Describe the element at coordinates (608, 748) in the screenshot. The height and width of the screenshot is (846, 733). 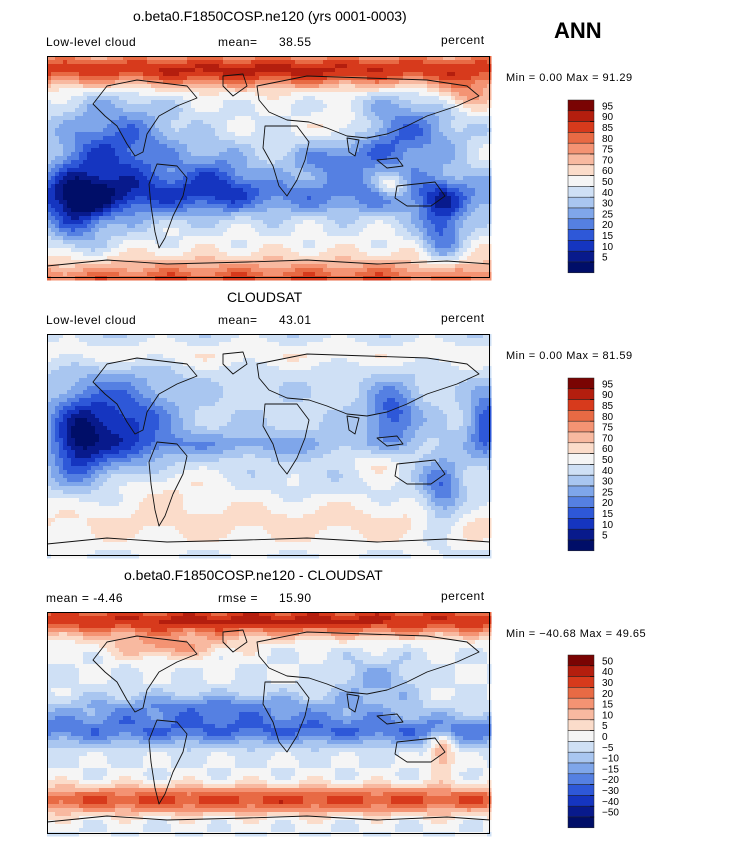
I see `colorbar-tick-label: −5` at that location.